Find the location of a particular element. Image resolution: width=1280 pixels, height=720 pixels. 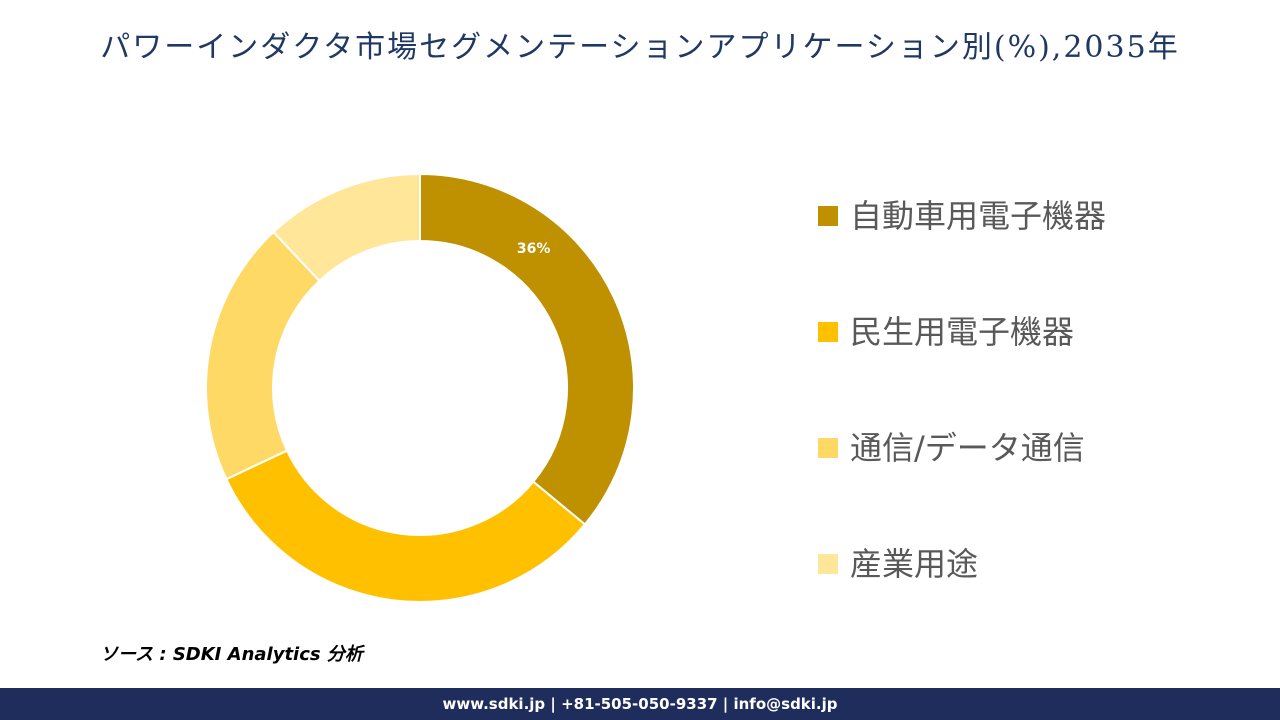

data-label: 36% is located at coordinates (534, 249).